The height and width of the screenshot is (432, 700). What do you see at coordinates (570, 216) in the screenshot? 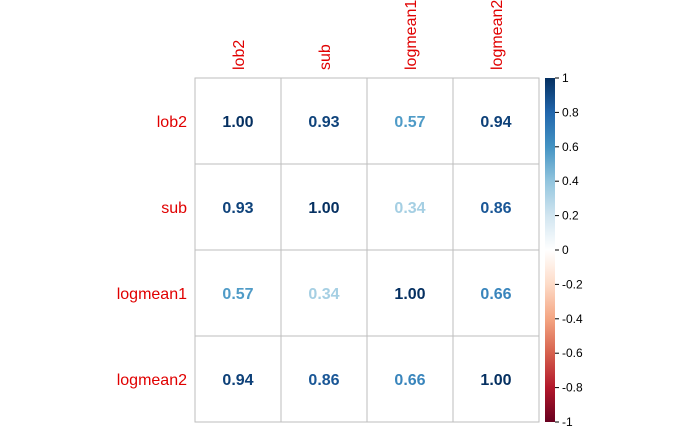
I see `legend-tick-label: 0.2` at bounding box center [570, 216].